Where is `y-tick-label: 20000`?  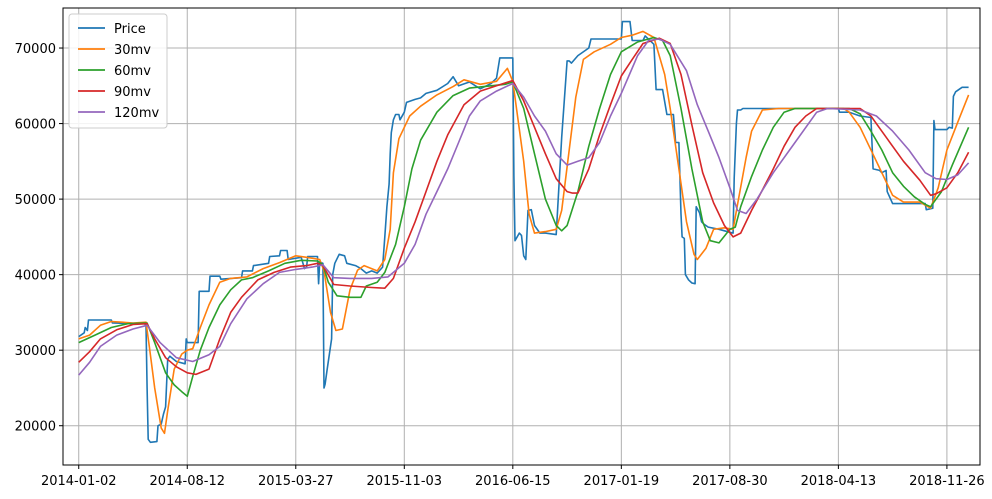
y-tick-label: 20000 is located at coordinates (35, 427).